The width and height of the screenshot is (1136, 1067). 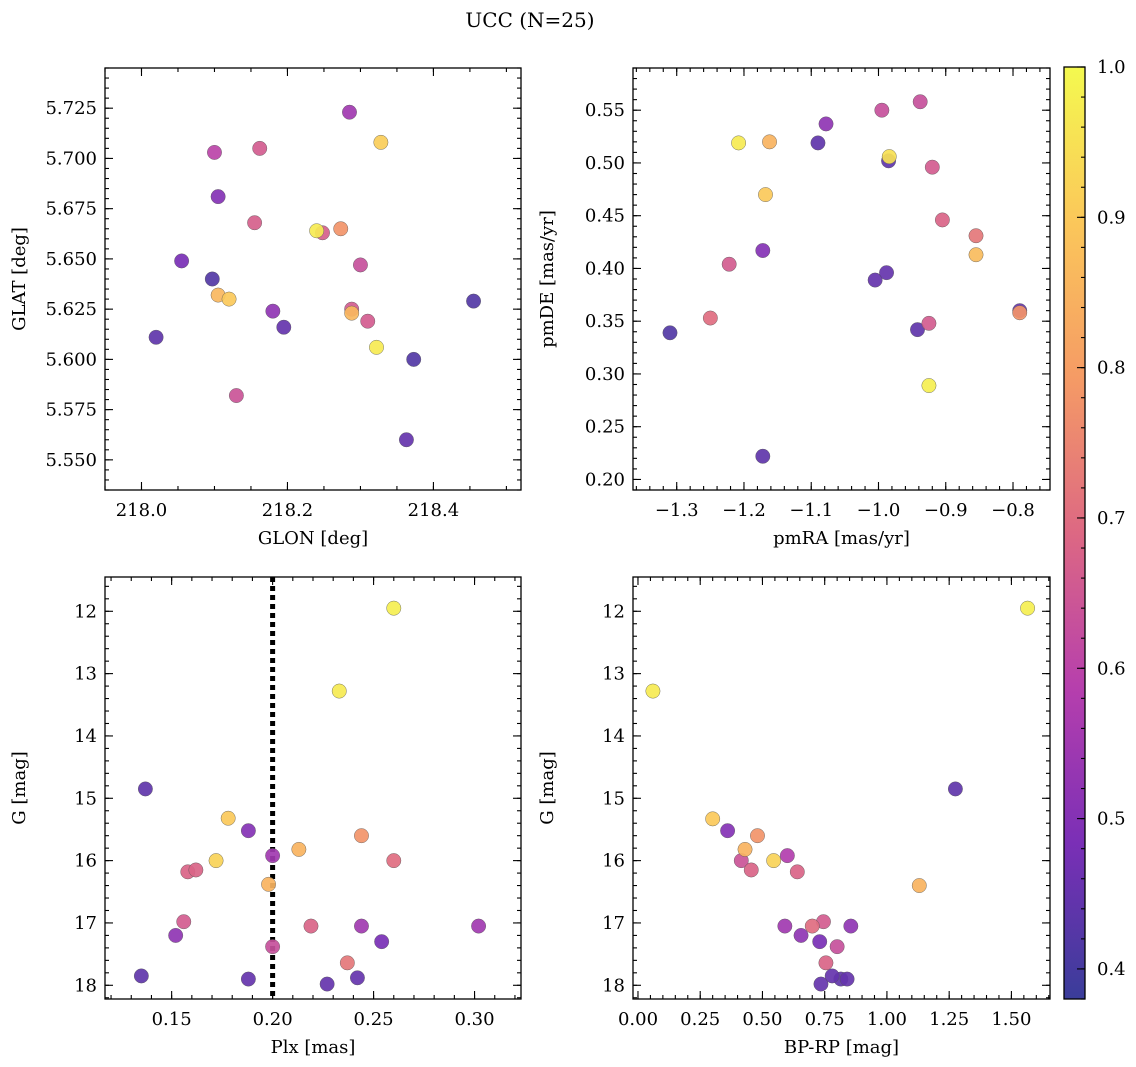 What do you see at coordinates (613, 798) in the screenshot?
I see `y-tick-label: 15` at bounding box center [613, 798].